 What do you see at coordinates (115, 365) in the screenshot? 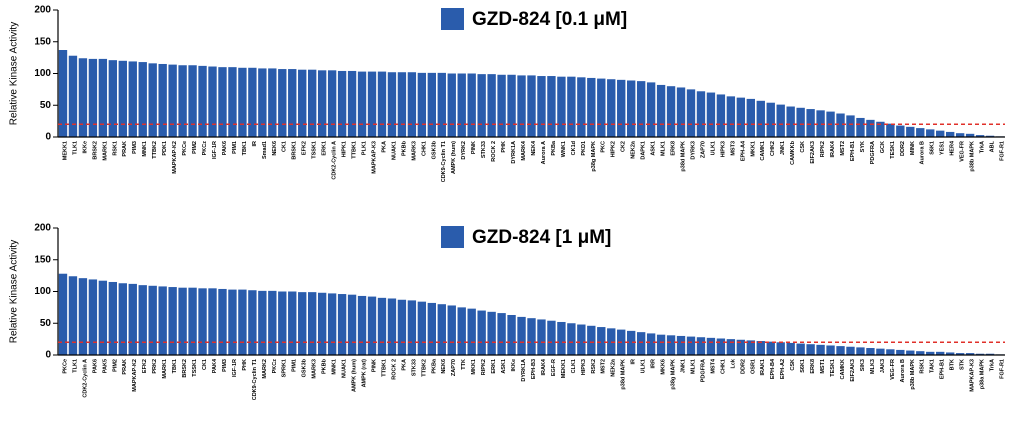
I see `x-tick-label: PIM2` at bounding box center [115, 365].